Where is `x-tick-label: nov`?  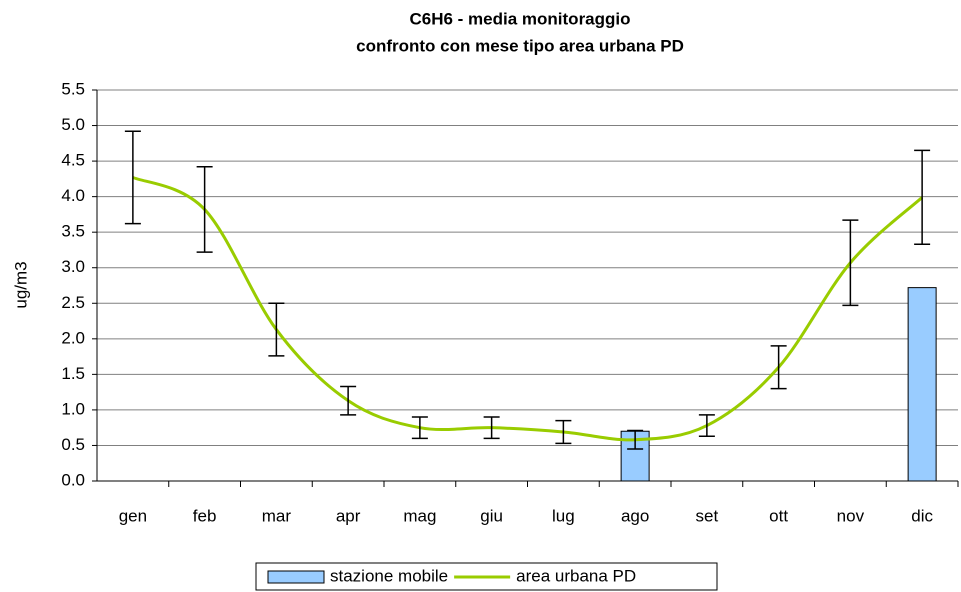
x-tick-label: nov is located at coordinates (851, 515).